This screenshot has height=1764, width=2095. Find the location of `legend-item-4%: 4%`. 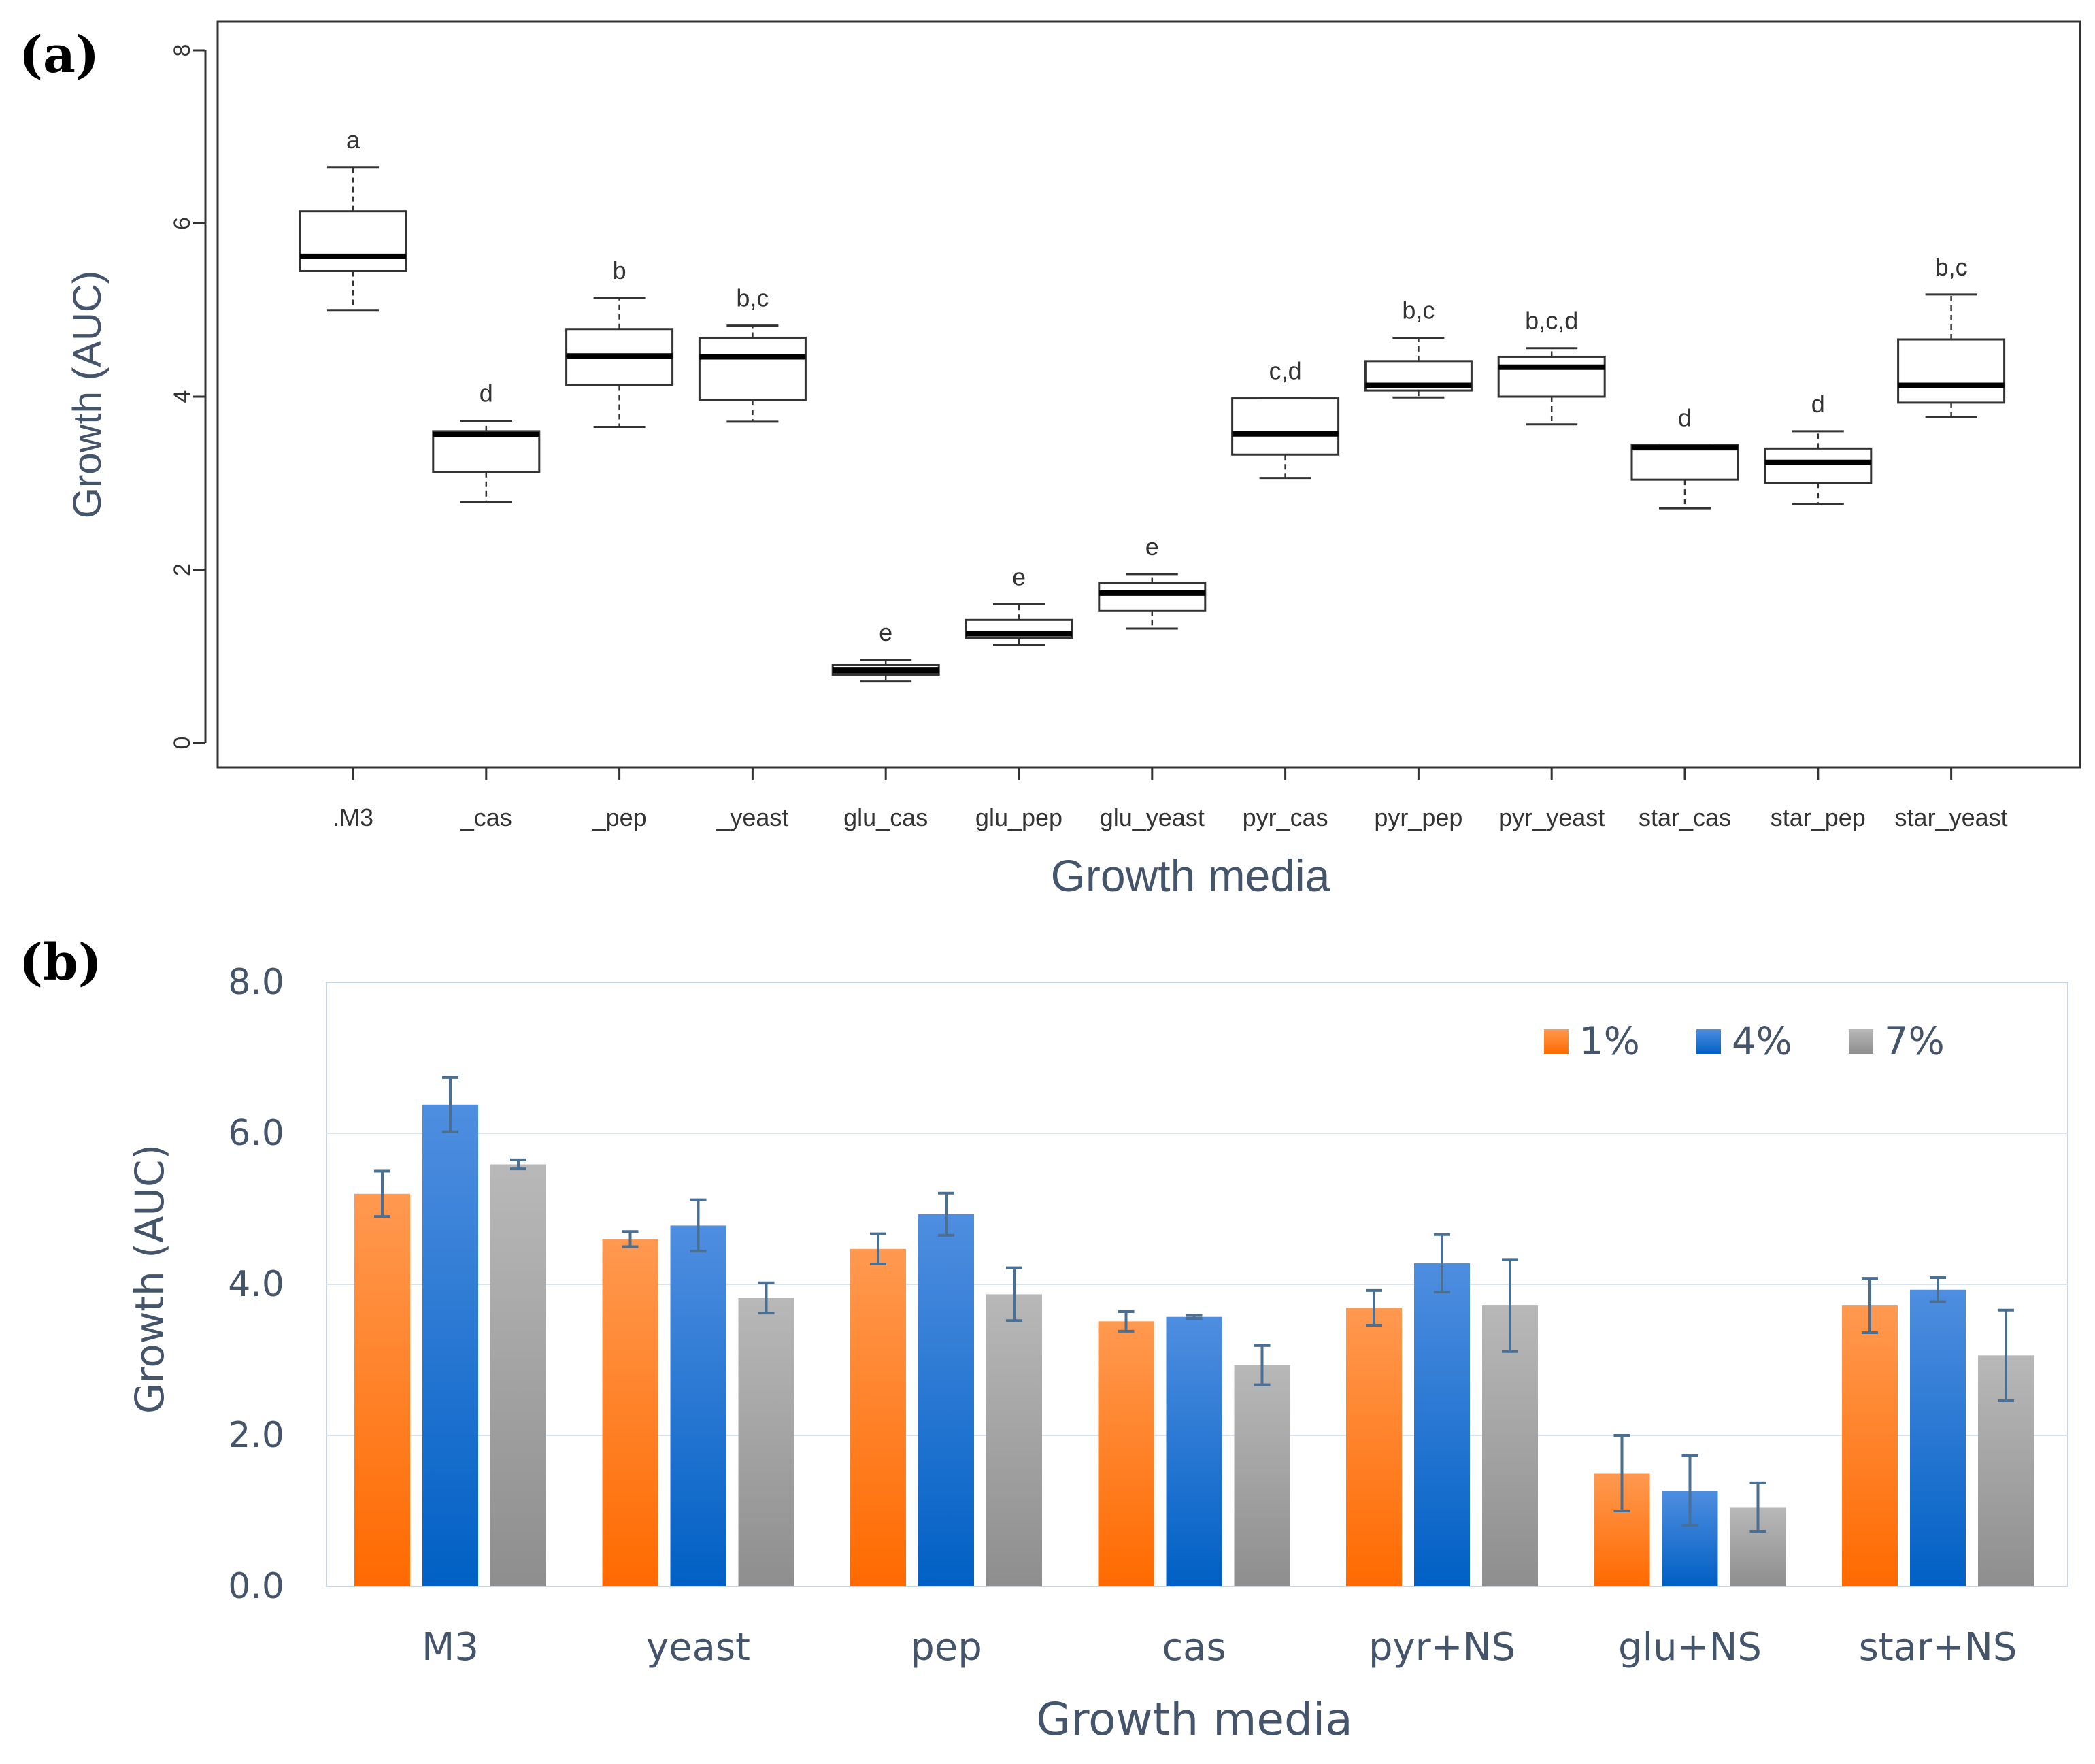

legend-item-4%: 4% is located at coordinates (1744, 1042).